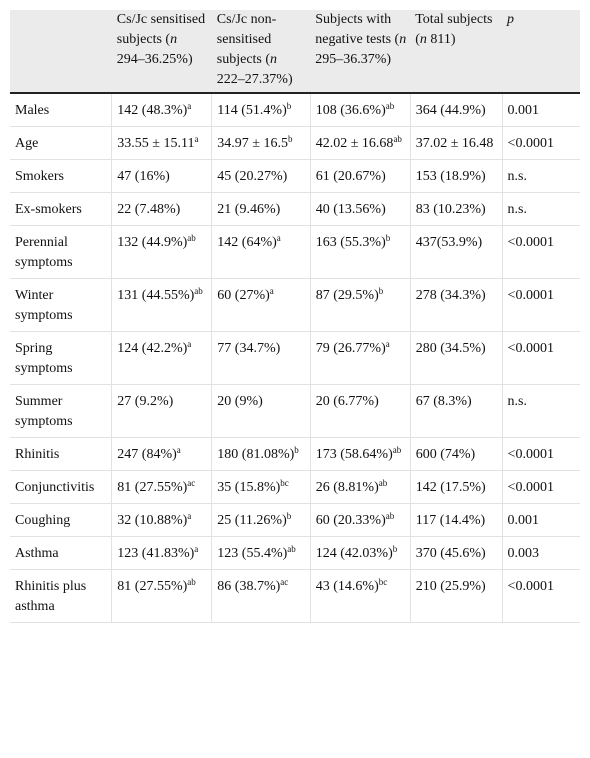 This screenshot has width=590, height=758. I want to click on cell-value: 124 (42.03%), so click(354, 553).